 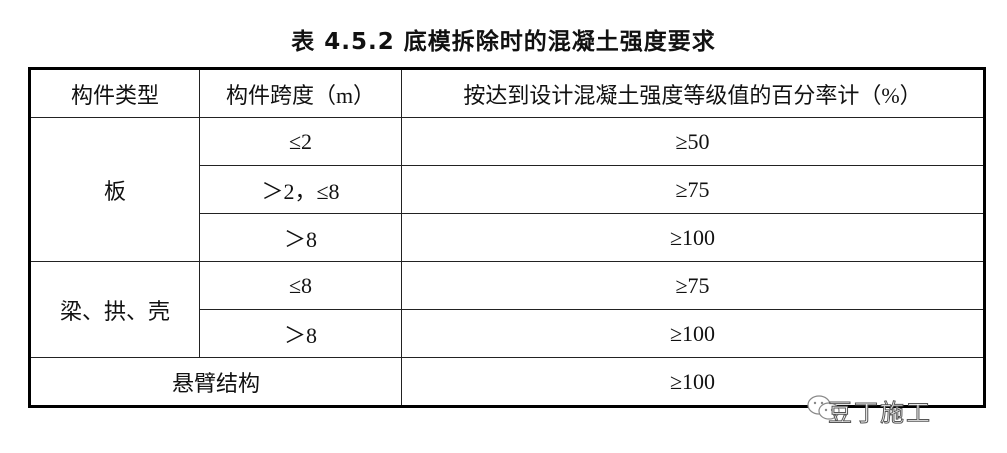 I want to click on member-type-cell: 悬臂结构, so click(x=215, y=382).